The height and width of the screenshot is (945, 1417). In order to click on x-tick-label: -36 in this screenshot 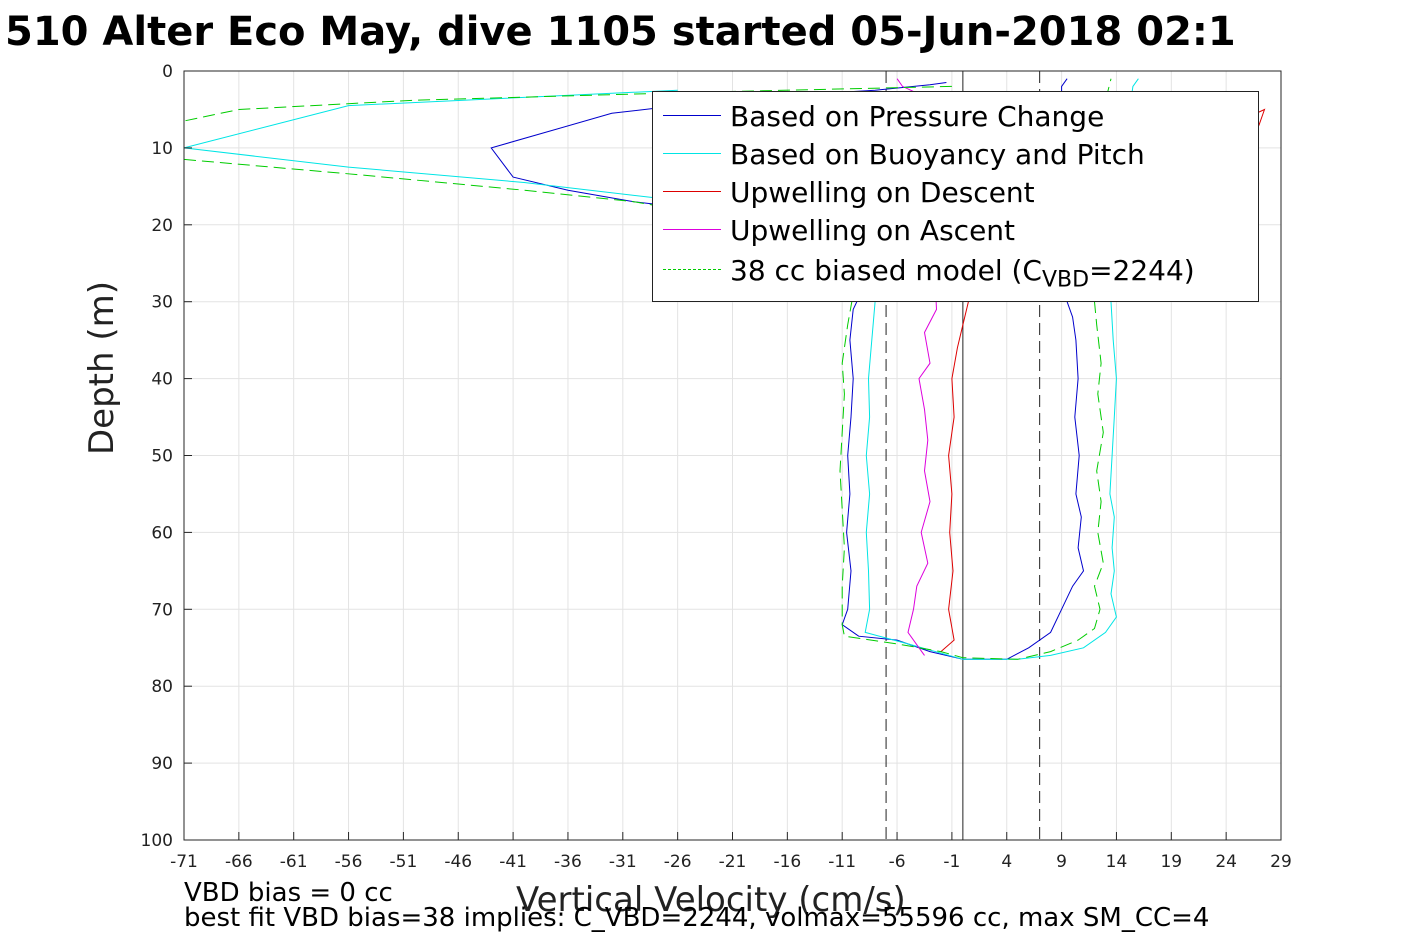, I will do `click(568, 862)`.